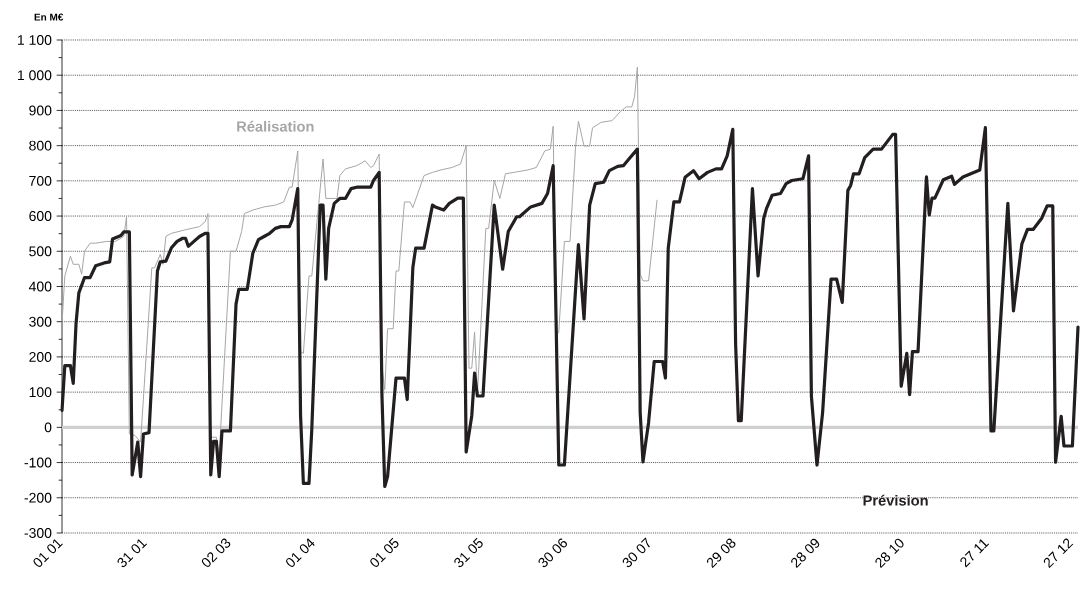 Image resolution: width=1080 pixels, height=598 pixels. Describe the element at coordinates (721, 553) in the screenshot. I see `x-tick-label: 29 08` at that location.